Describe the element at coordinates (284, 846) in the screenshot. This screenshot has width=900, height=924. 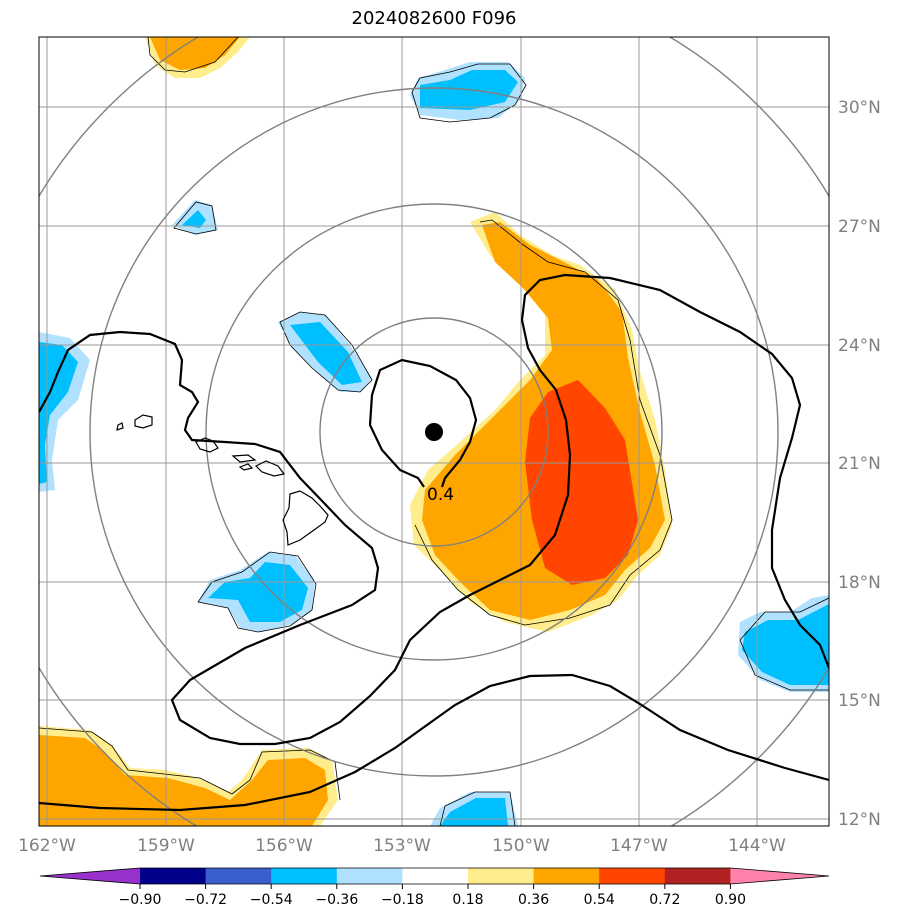
I see `lon-label: 156°W` at that location.